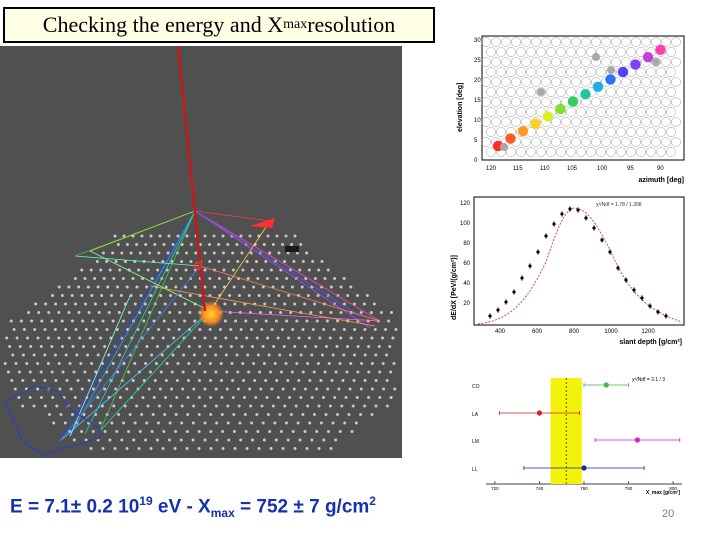 The image size is (720, 540). I want to click on profile-point, so click(570, 209).